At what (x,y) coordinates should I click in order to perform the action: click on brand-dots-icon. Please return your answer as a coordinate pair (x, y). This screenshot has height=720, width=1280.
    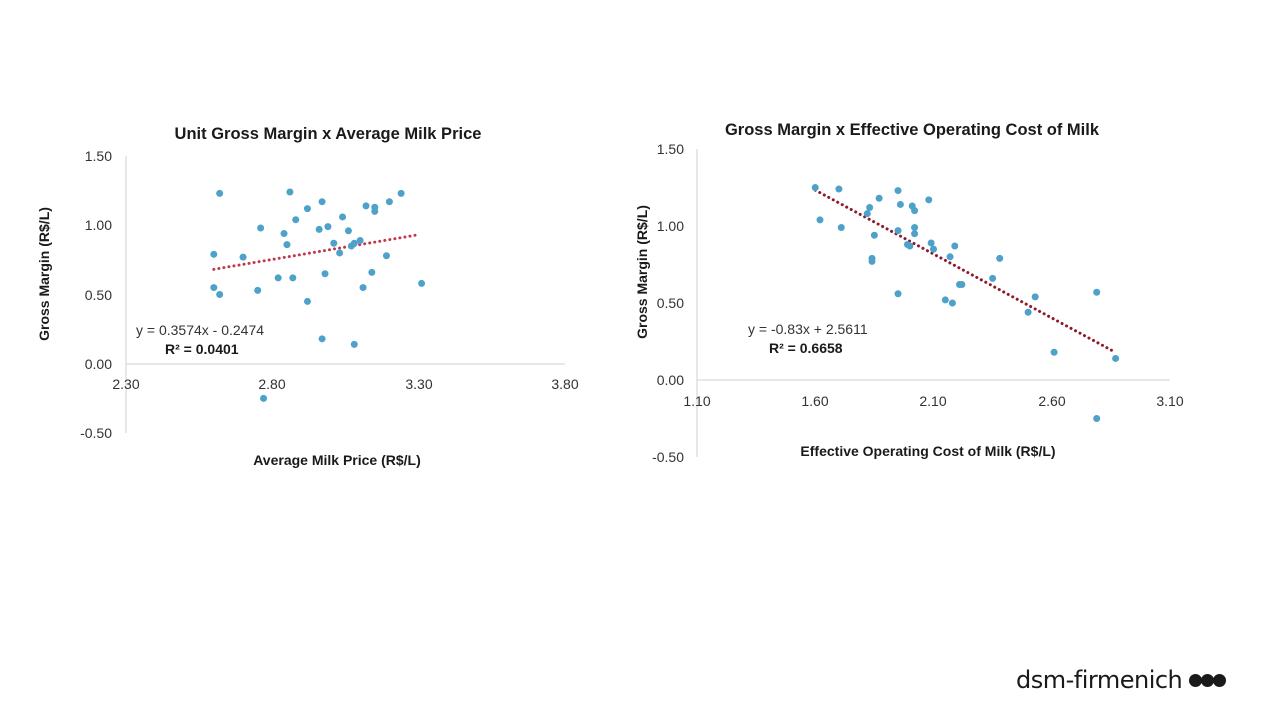
    Looking at the image, I should click on (1208, 680).